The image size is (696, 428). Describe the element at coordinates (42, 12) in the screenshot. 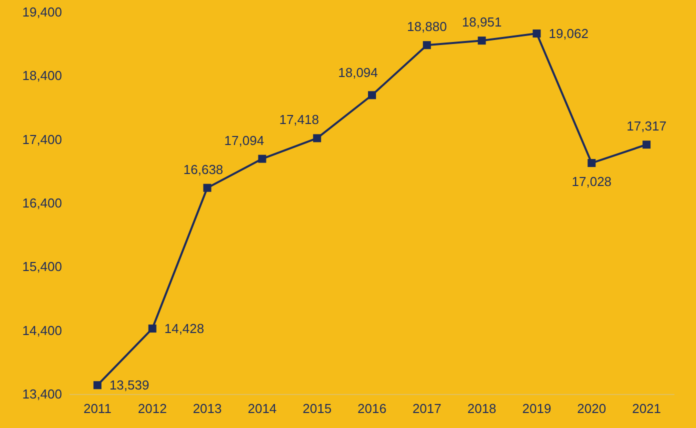

I see `y-tick-label: 19,400` at that location.